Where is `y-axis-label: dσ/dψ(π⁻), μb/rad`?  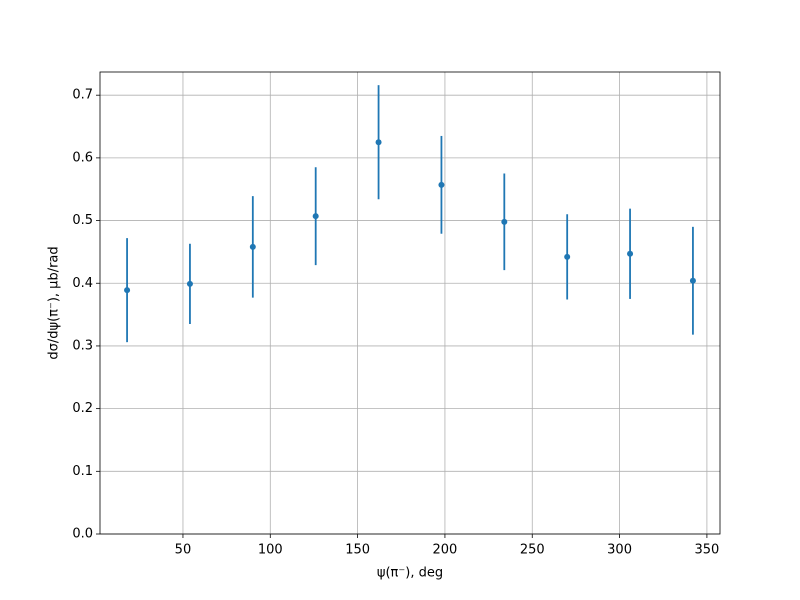
y-axis-label: dσ/dψ(π⁻), μb/rad is located at coordinates (54, 302).